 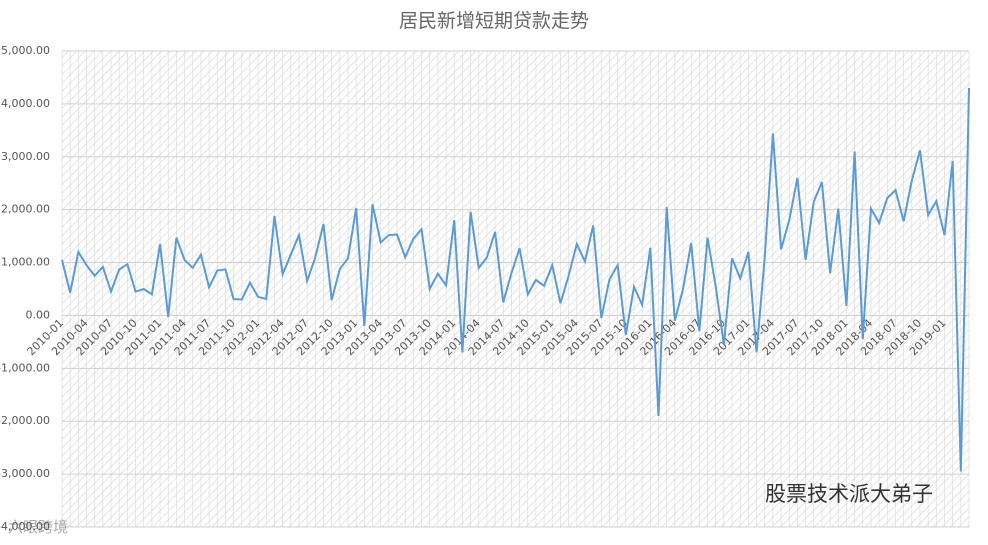 What do you see at coordinates (25, 50) in the screenshot?
I see `y-tick-label: 5,000.00` at bounding box center [25, 50].